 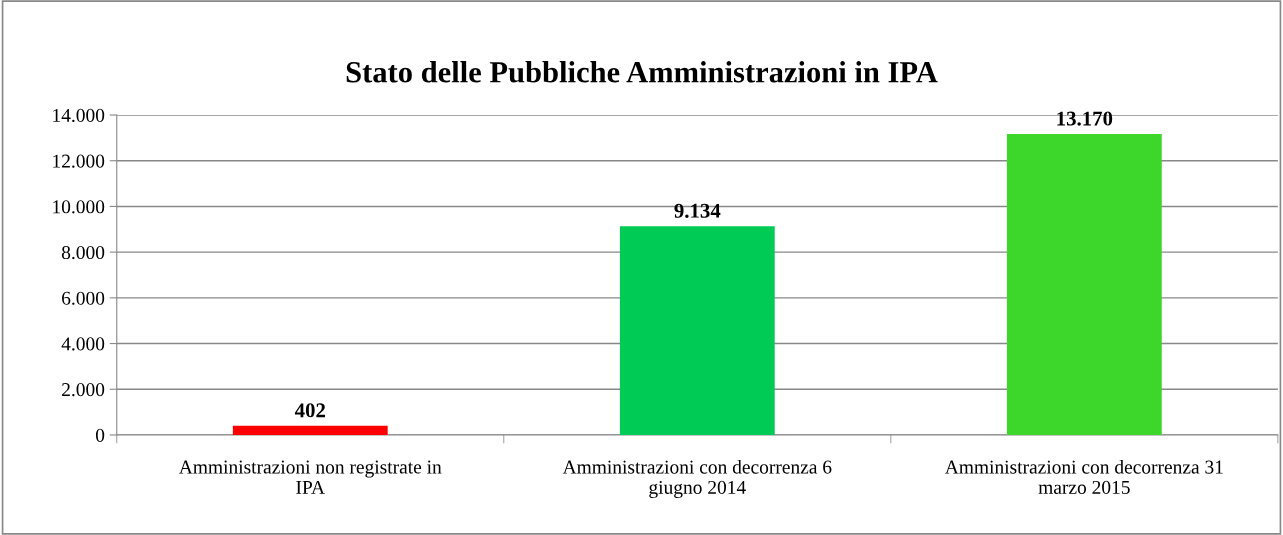 I want to click on x-tick-label: Amministrazioni con decorrenza 31 marzo 2015, so click(x=1083, y=476).